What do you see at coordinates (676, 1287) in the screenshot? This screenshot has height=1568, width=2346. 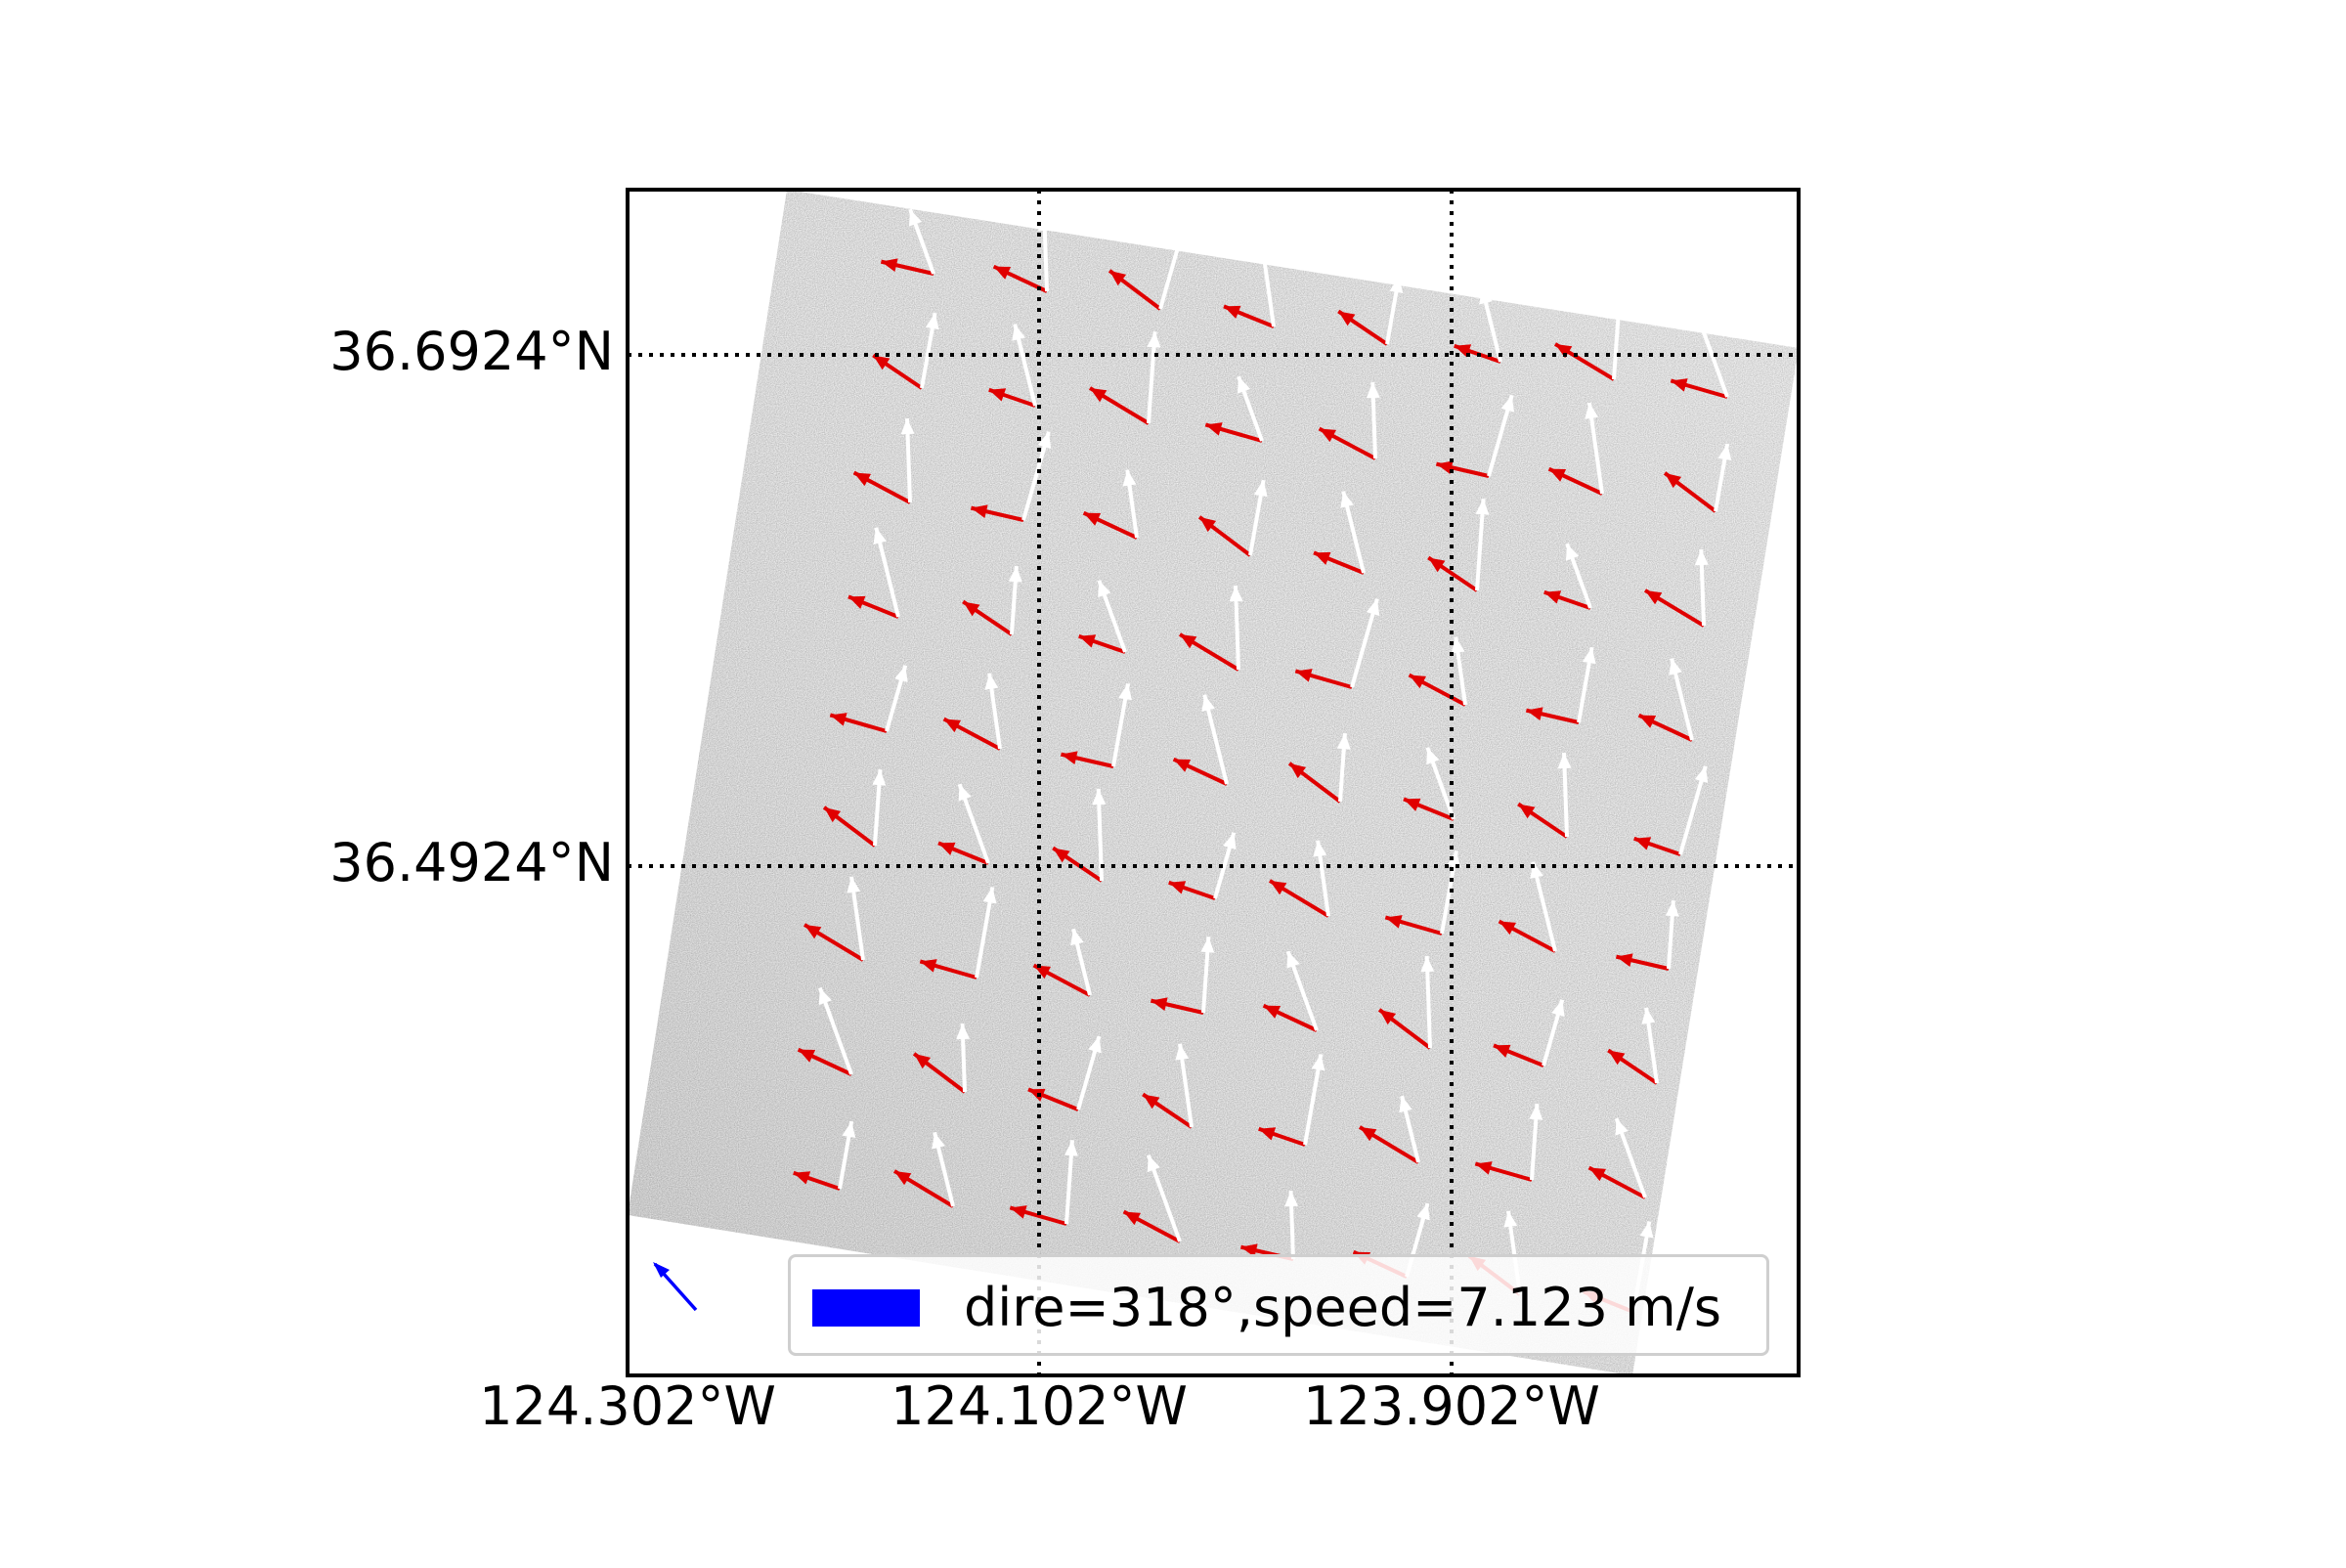 I see `reference-arrow-icon` at bounding box center [676, 1287].